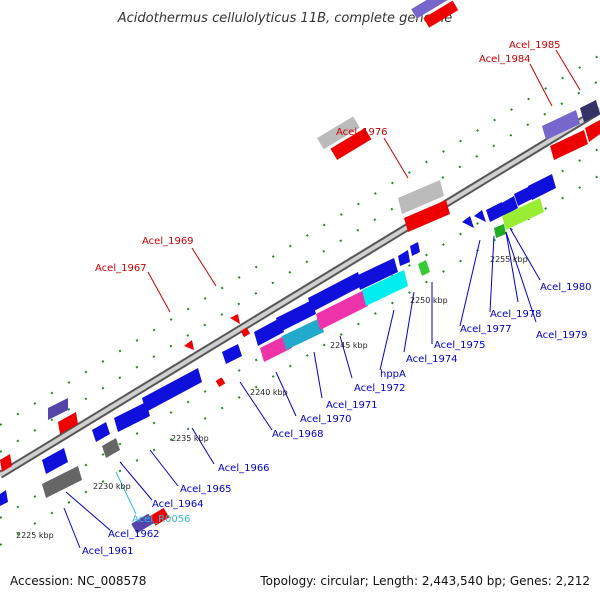  I want to click on tick-label: 2250 kbp, so click(429, 300).